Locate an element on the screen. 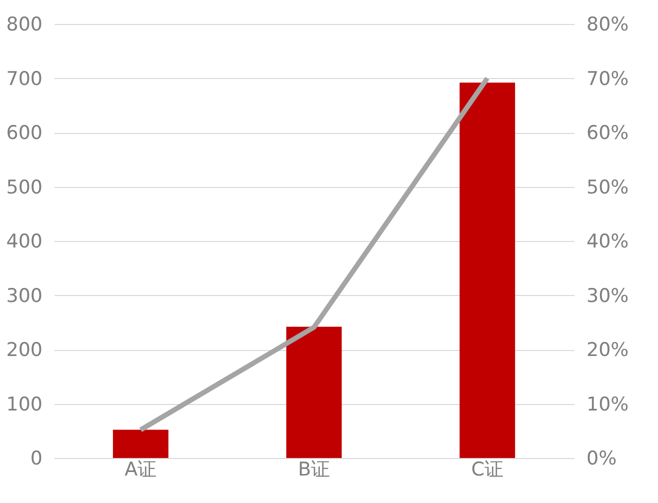  y-tick-label: 400 is located at coordinates (24, 241).